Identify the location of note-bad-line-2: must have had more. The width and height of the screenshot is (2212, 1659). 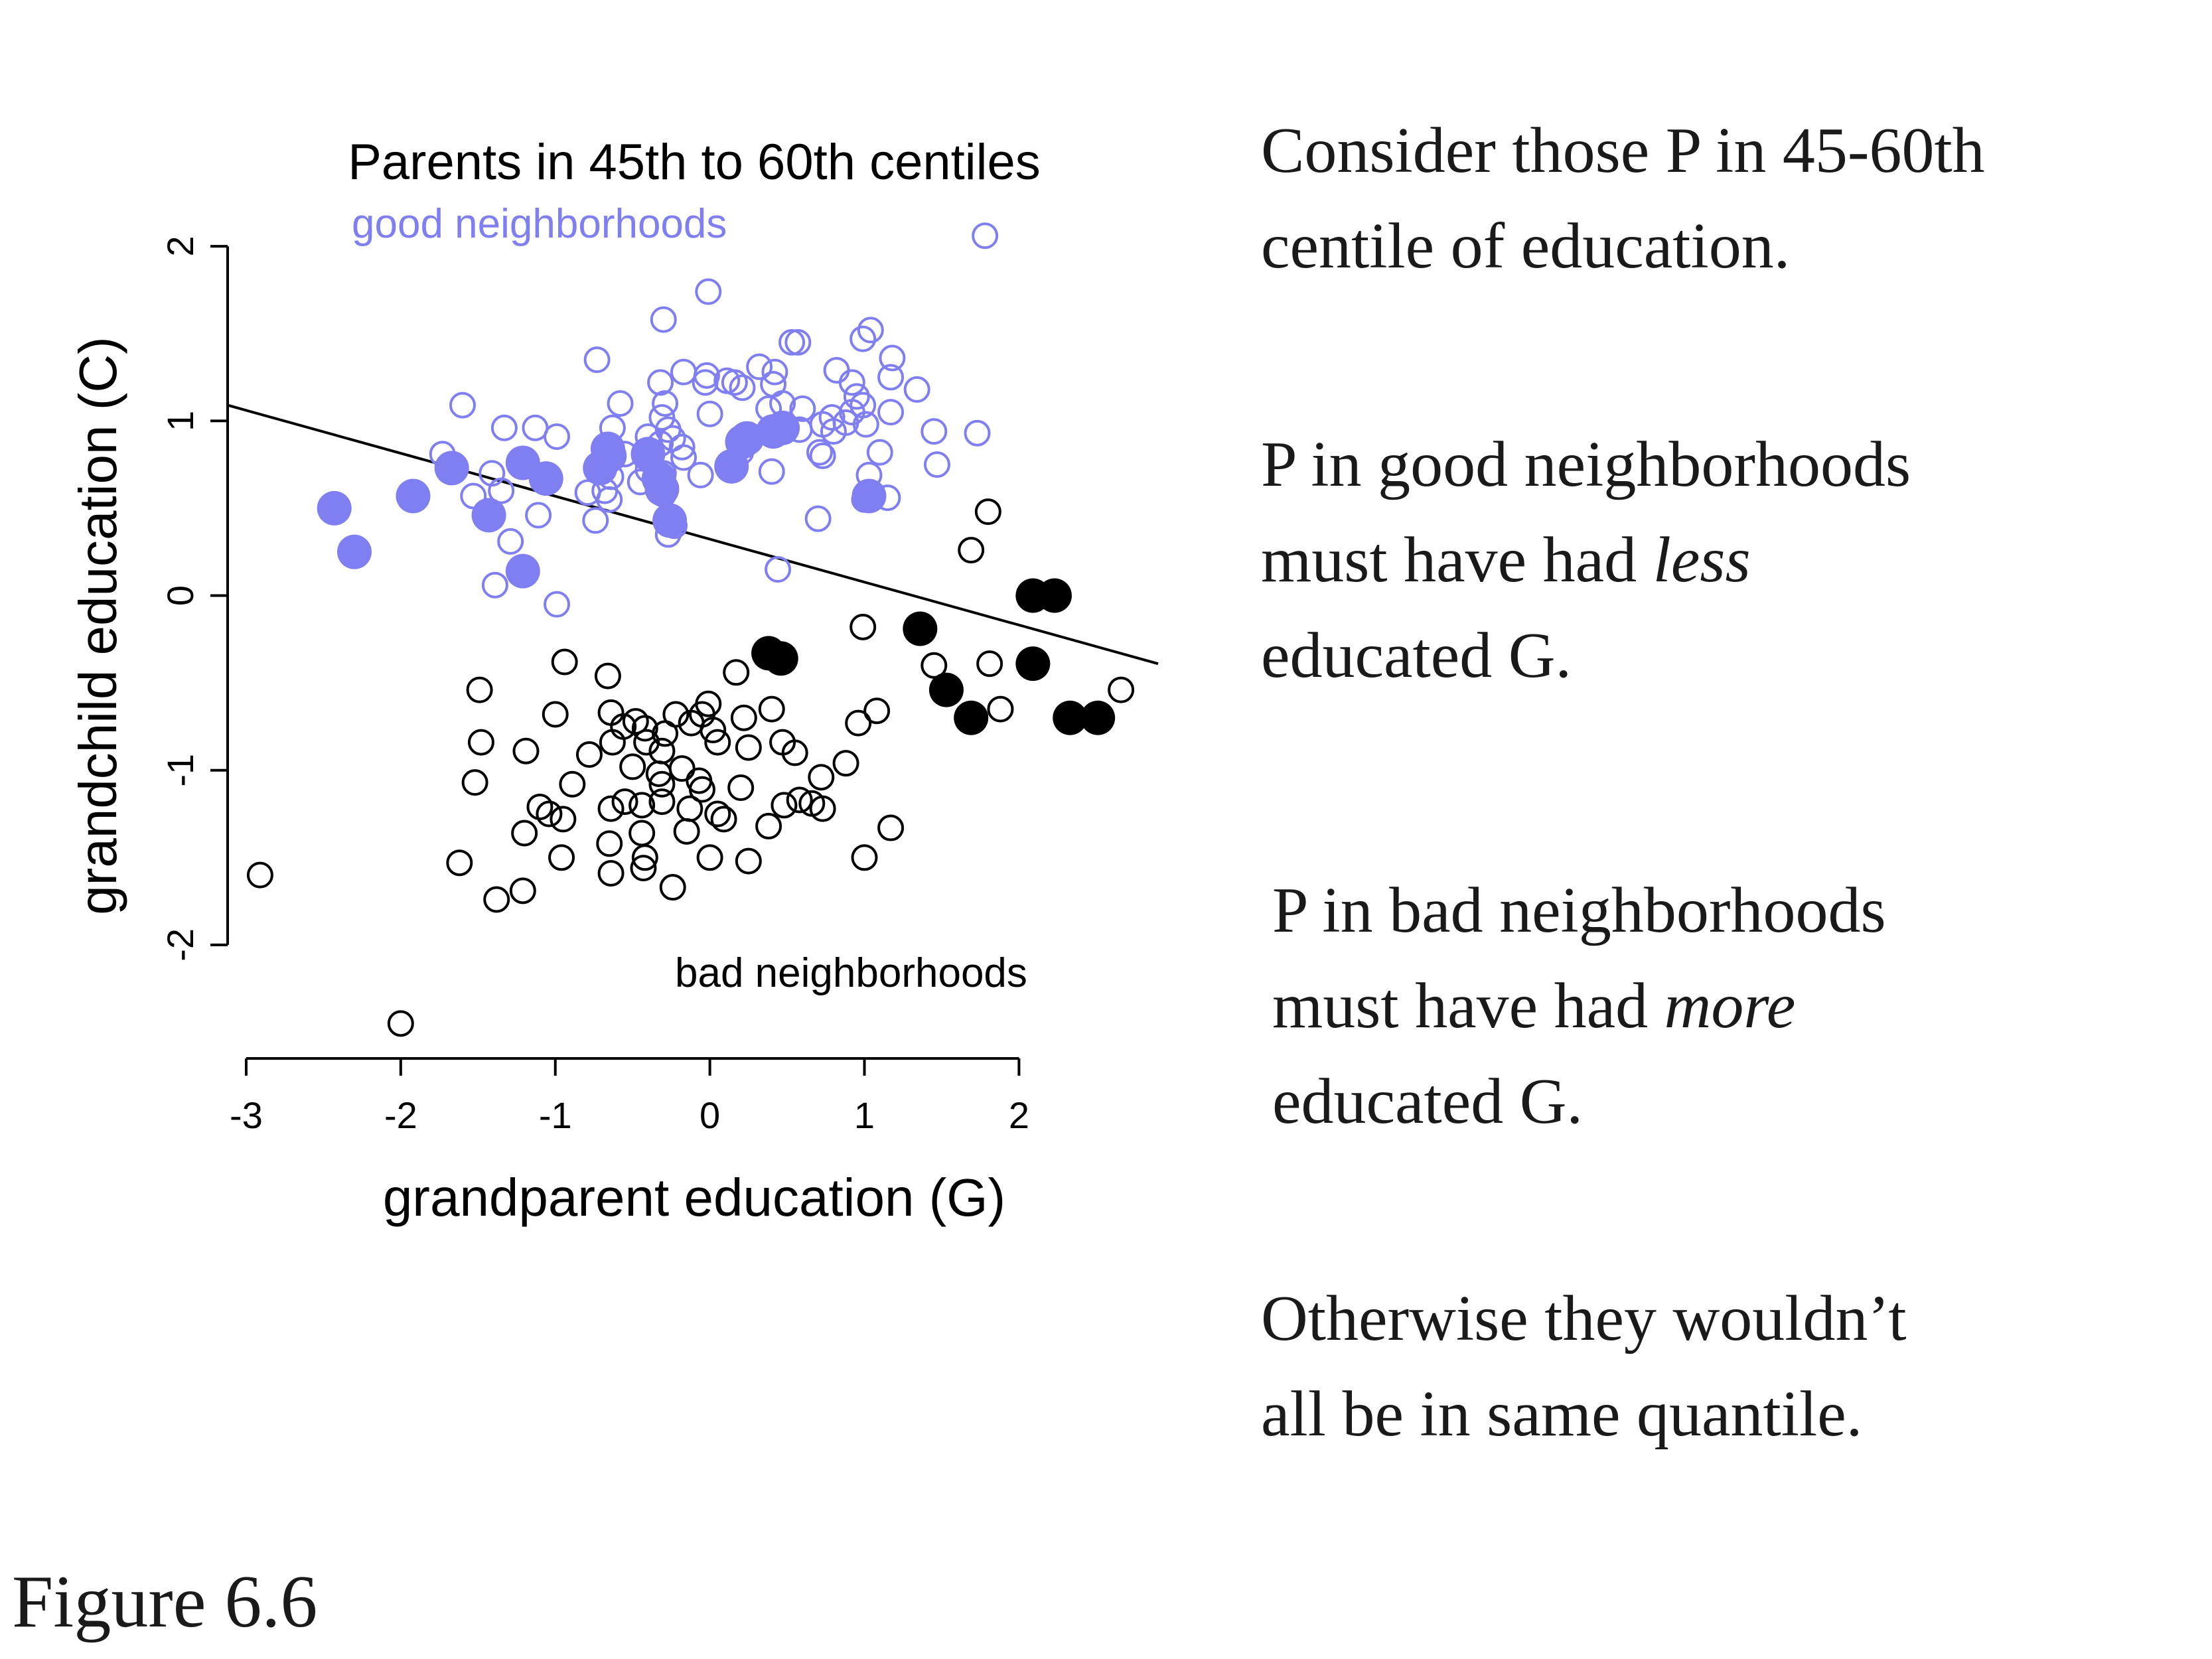
(1579, 1006).